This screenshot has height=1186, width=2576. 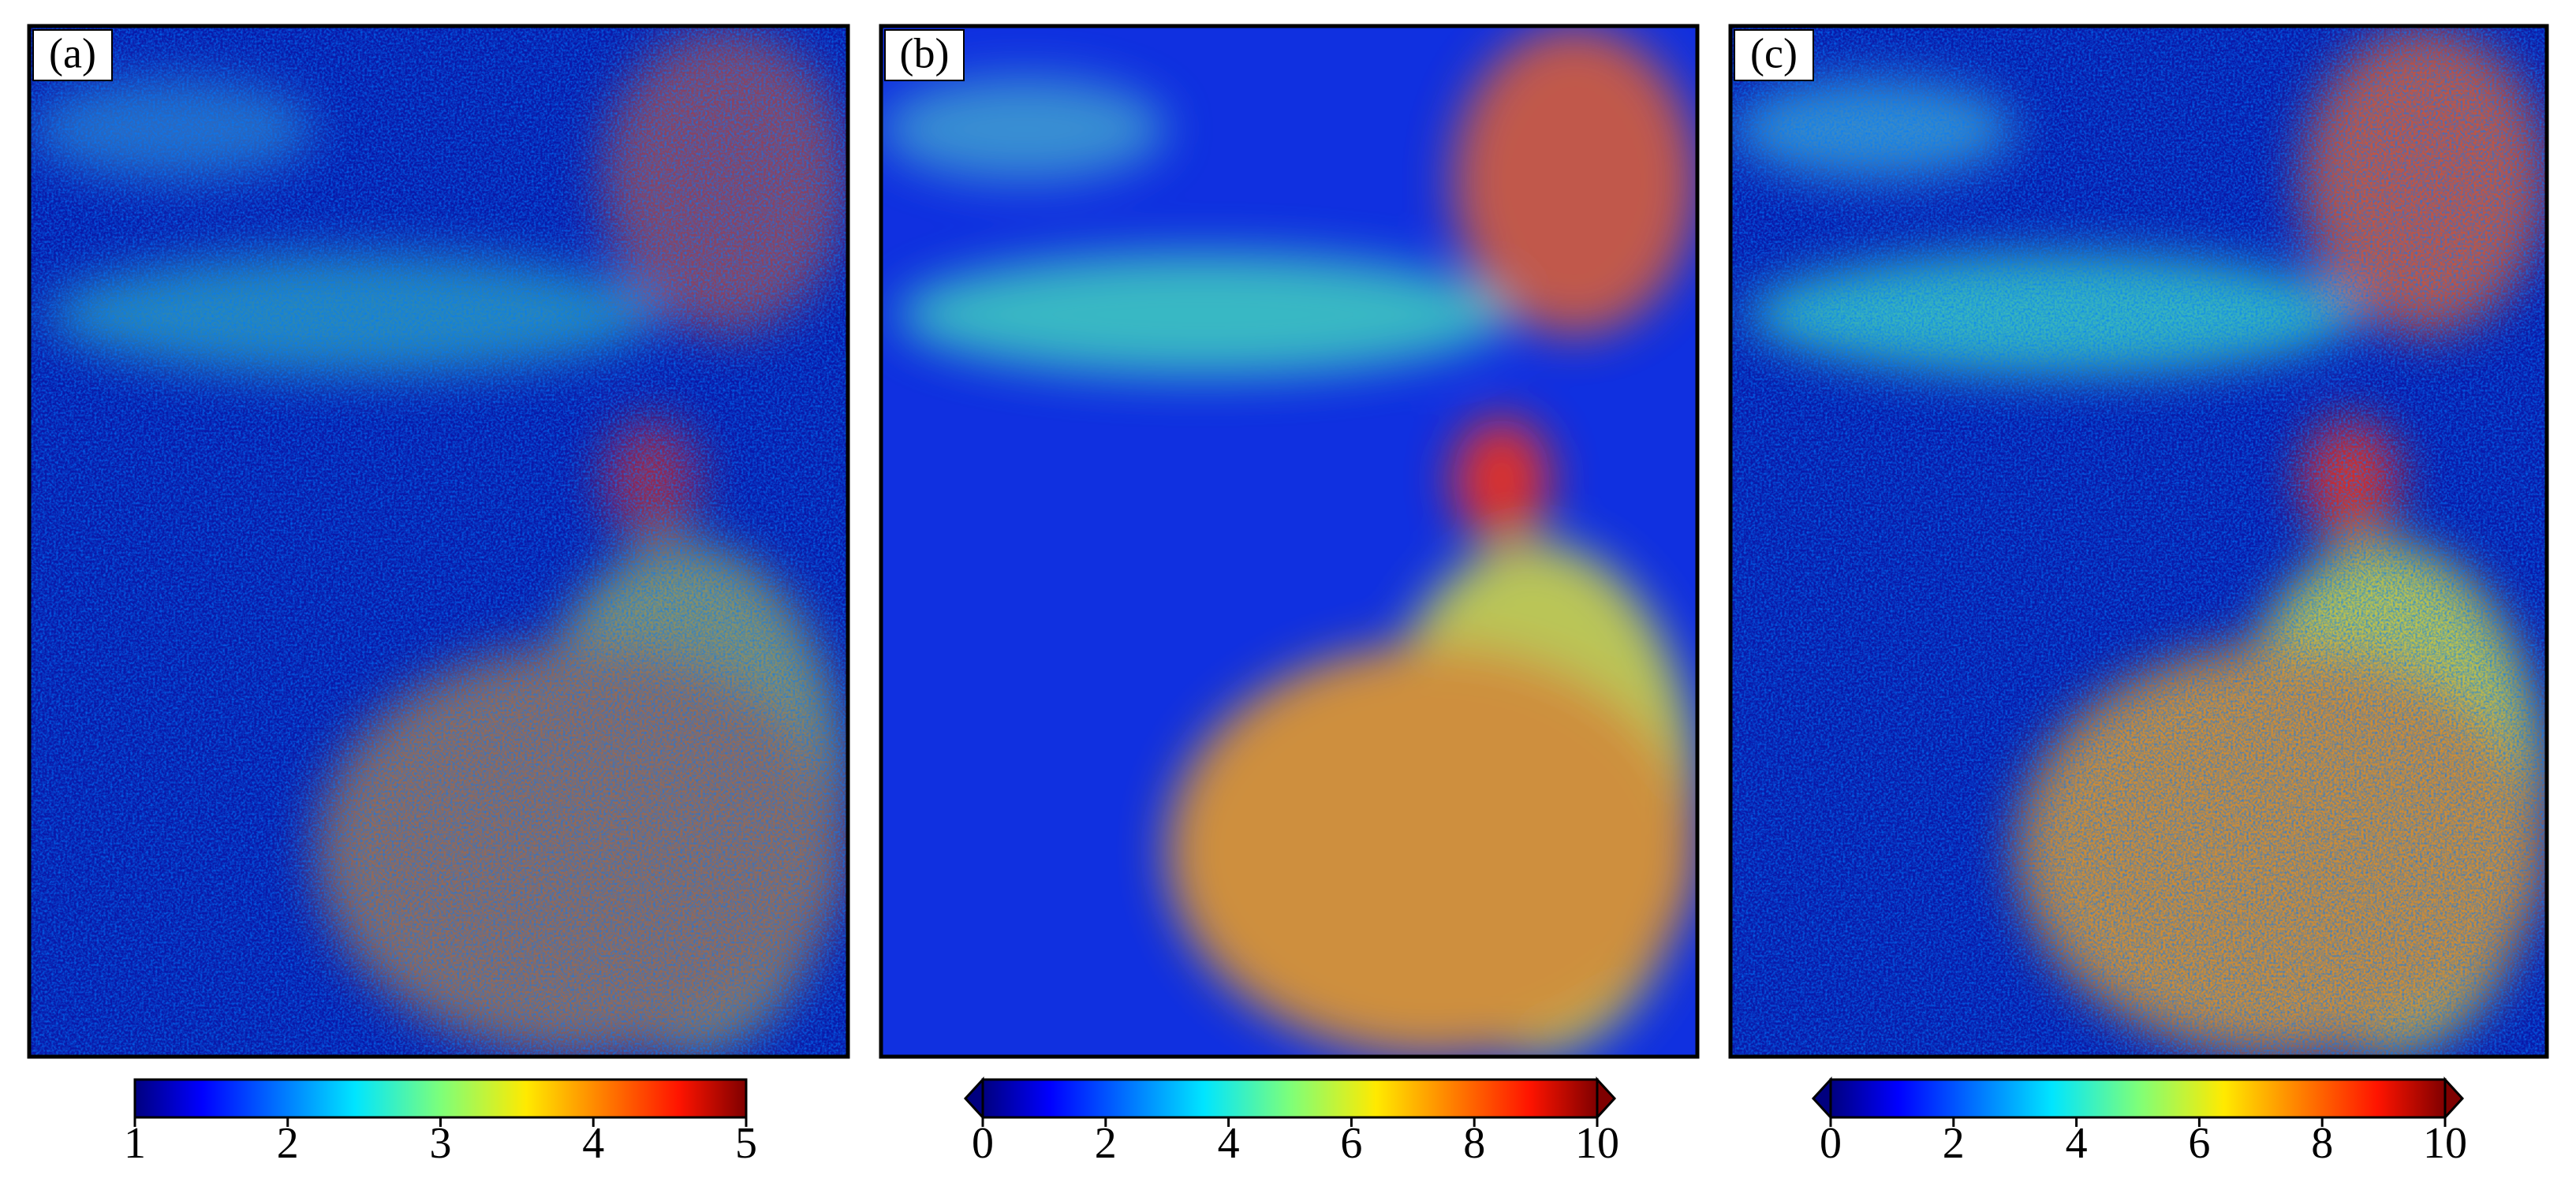 What do you see at coordinates (72, 52) in the screenshot?
I see `panel-label: (a)` at bounding box center [72, 52].